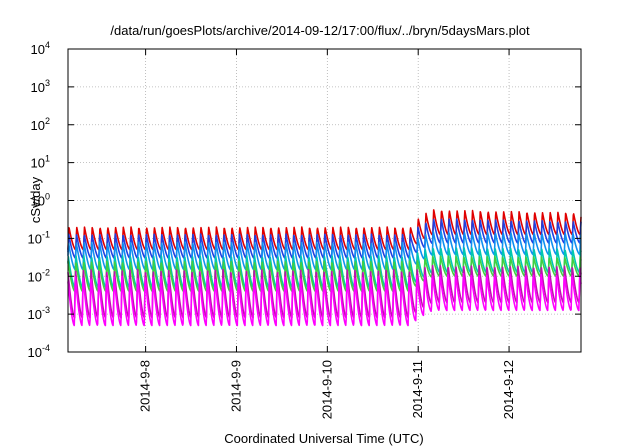 Image resolution: width=640 pixels, height=448 pixels. What do you see at coordinates (40, 124) in the screenshot?
I see `y-tick-label: 10²` at bounding box center [40, 124].